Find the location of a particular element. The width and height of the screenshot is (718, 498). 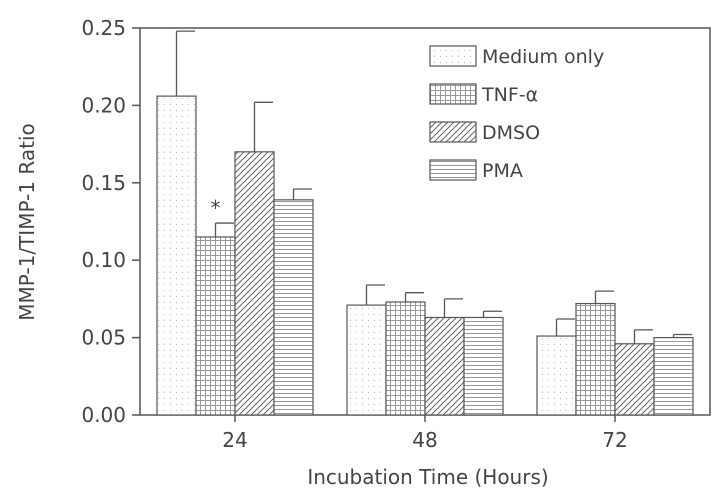

y-tick-label: 0.00 is located at coordinates (103, 415).